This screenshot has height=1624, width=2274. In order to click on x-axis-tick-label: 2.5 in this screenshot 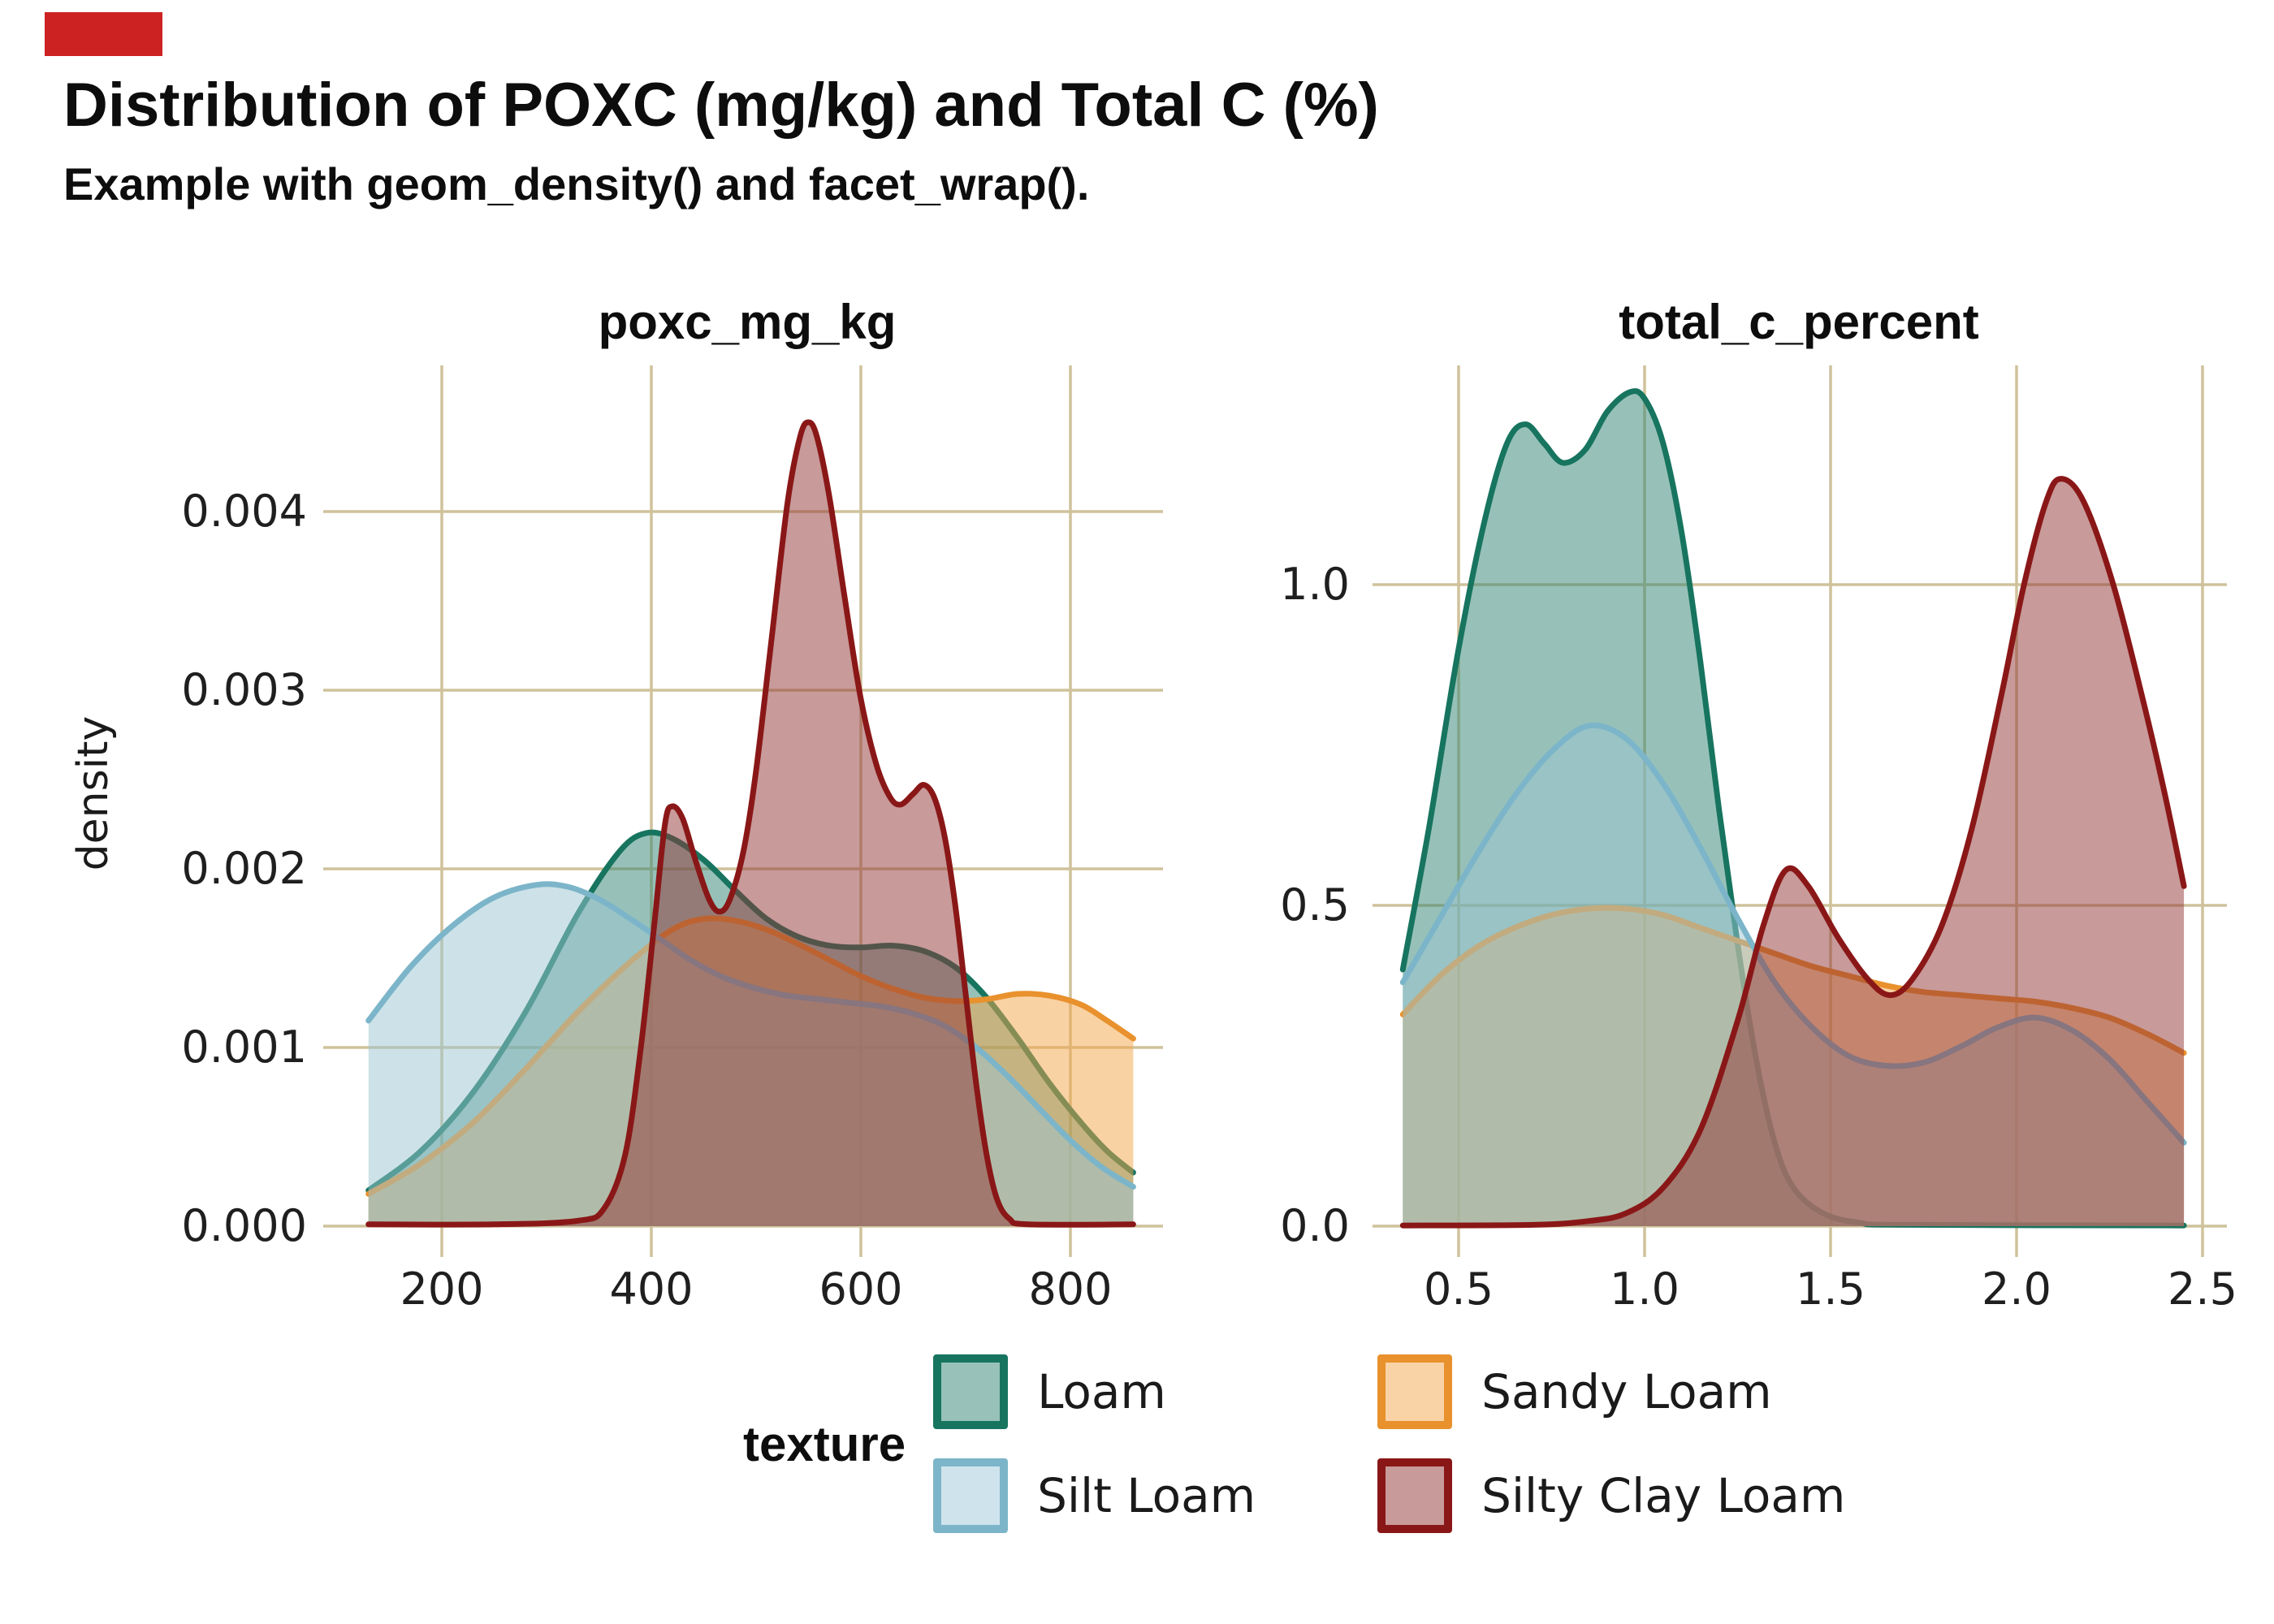, I will do `click(2202, 1289)`.